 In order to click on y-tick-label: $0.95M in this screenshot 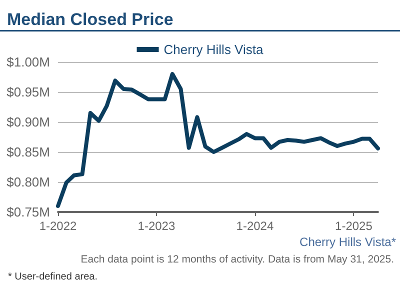, I will do `click(28, 92)`.